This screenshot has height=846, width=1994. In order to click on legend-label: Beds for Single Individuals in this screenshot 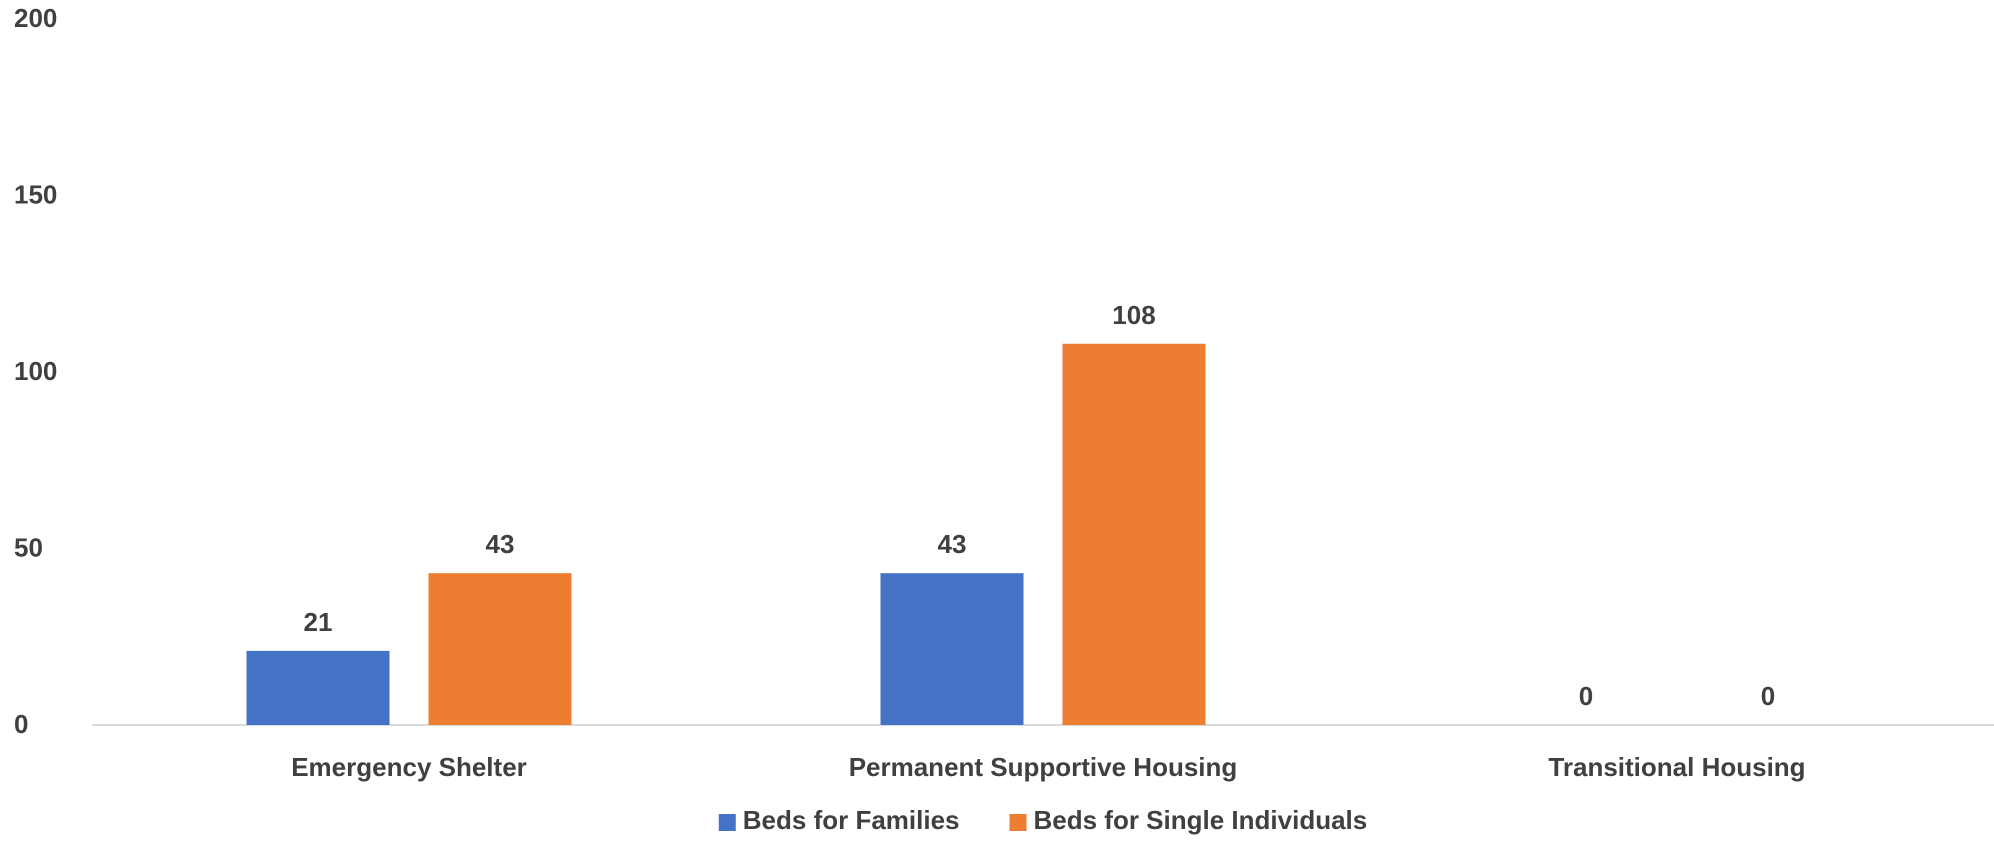, I will do `click(1201, 820)`.